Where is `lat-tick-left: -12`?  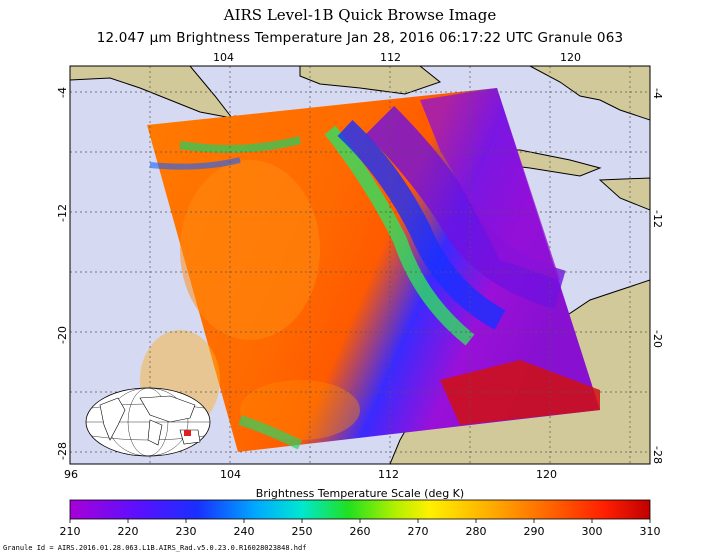
lat-tick-left: -12 is located at coordinates (62, 213).